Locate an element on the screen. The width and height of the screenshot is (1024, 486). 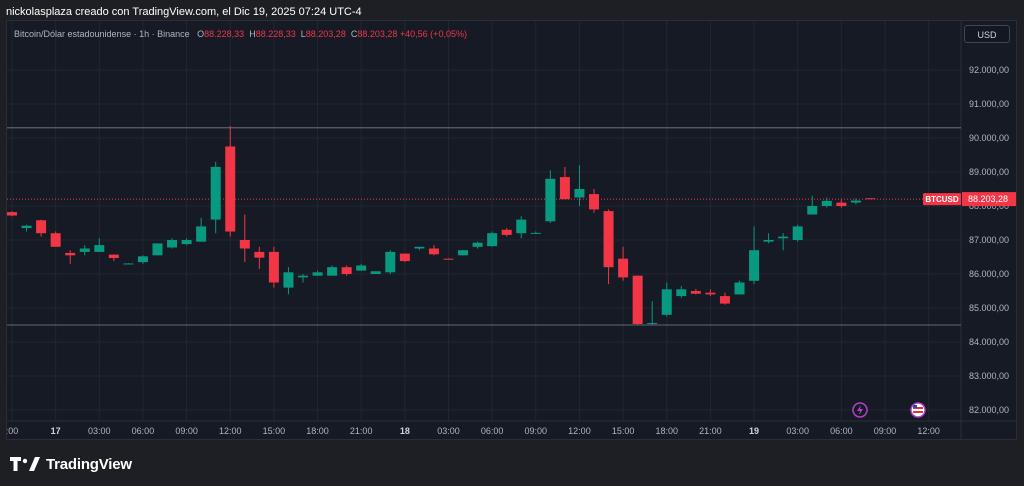
x-tick-label: :00 is located at coordinates (12, 431).